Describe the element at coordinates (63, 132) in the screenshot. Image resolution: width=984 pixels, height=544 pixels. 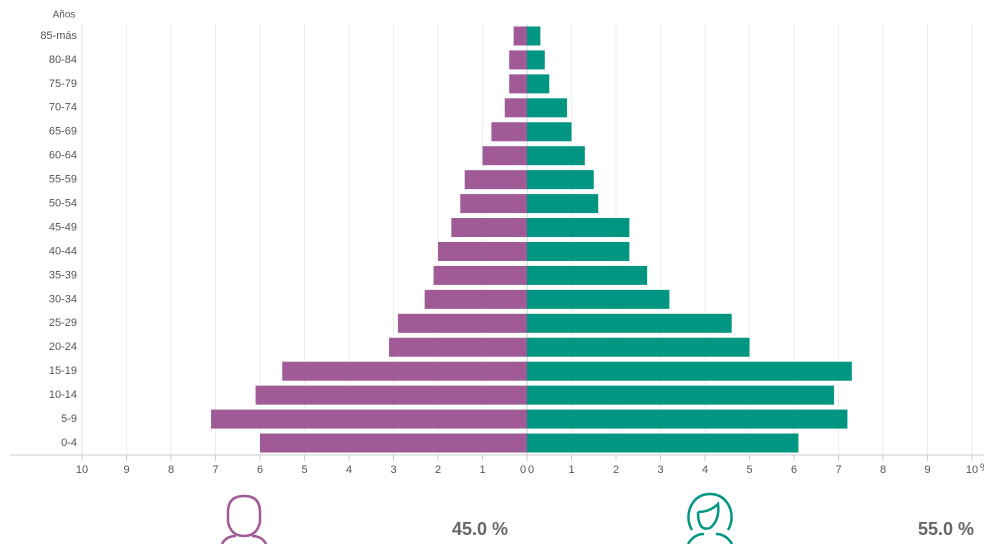
I see `y-tick-label: 65-69` at that location.